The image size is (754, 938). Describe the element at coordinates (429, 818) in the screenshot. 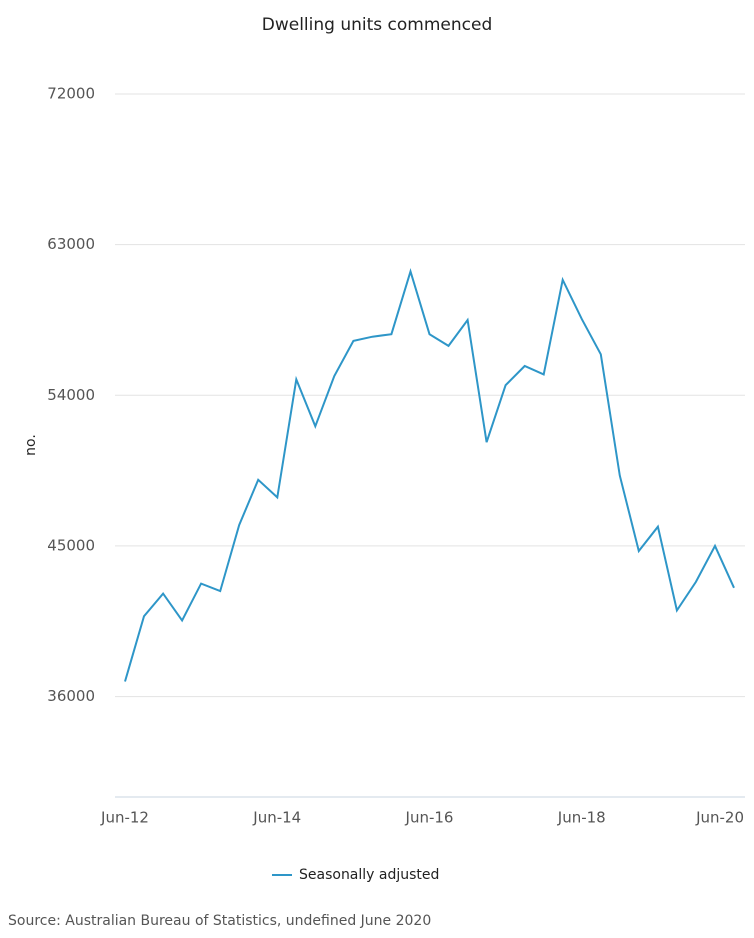

I see `x-tick-label: Jun-16` at that location.